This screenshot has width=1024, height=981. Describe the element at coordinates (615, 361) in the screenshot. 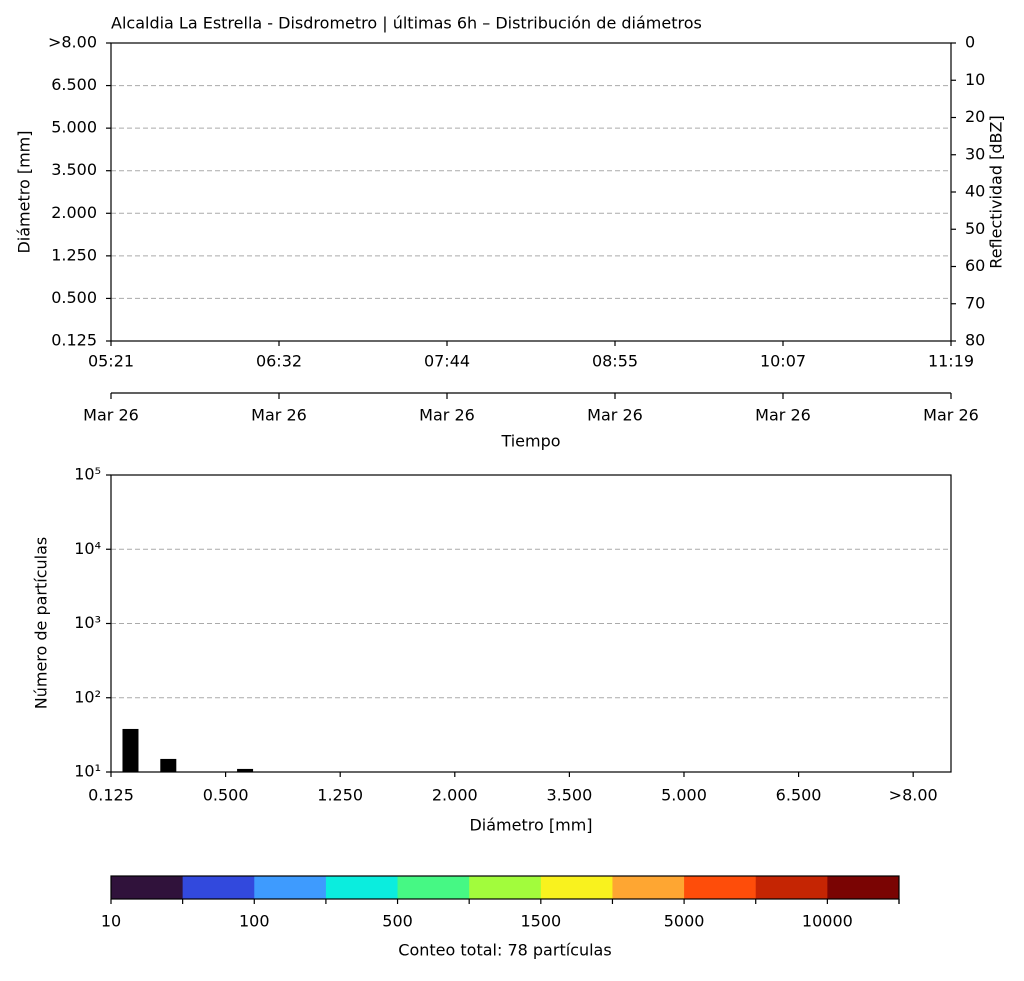

I see `x-tick-label: 08:55` at that location.